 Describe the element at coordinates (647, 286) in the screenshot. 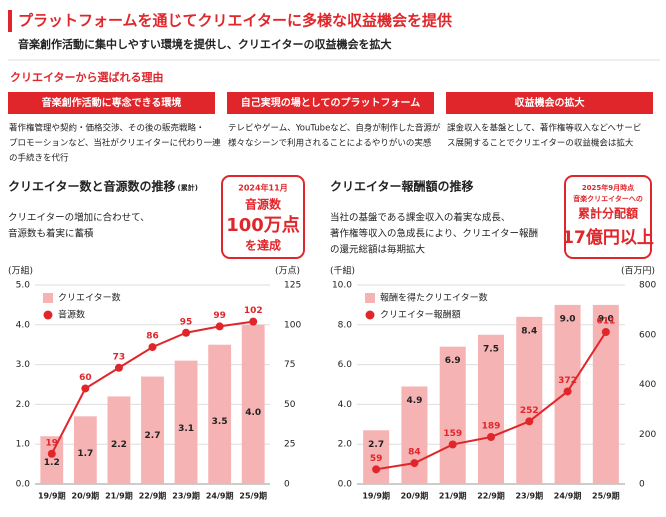

I see `y2-tick-label: 800` at that location.